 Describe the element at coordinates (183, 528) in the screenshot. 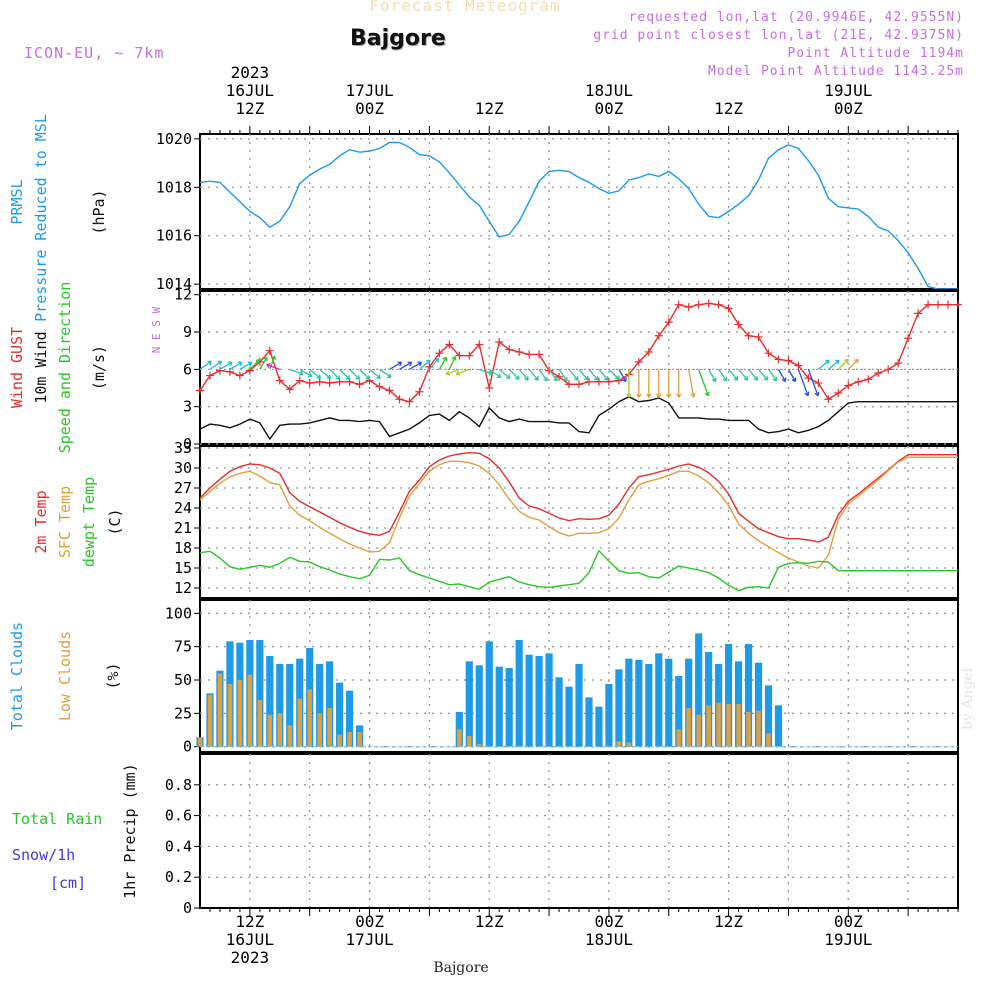

I see `temperature-ytick-label: 21` at that location.